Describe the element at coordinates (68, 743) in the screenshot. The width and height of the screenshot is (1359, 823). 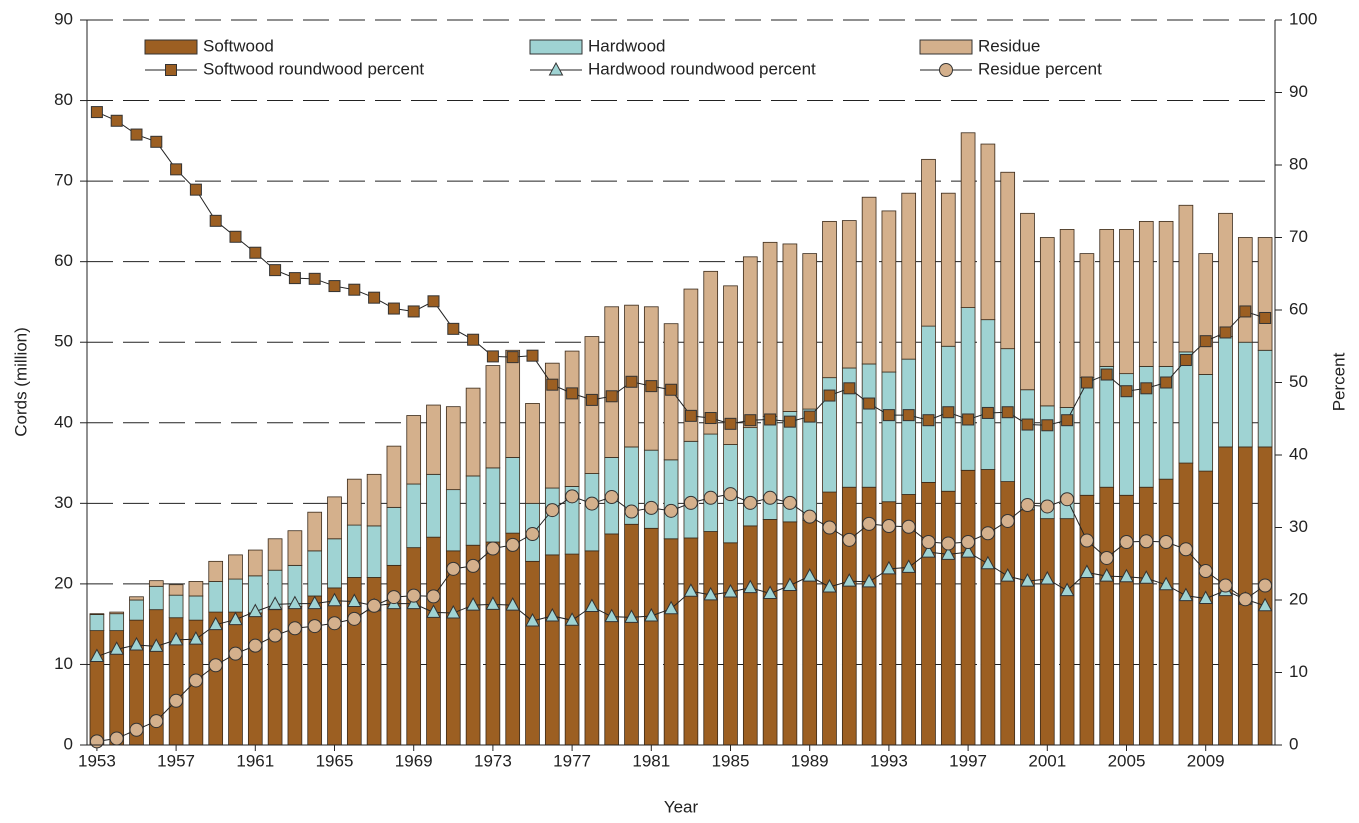
I see `y-tick-label: 0` at that location.